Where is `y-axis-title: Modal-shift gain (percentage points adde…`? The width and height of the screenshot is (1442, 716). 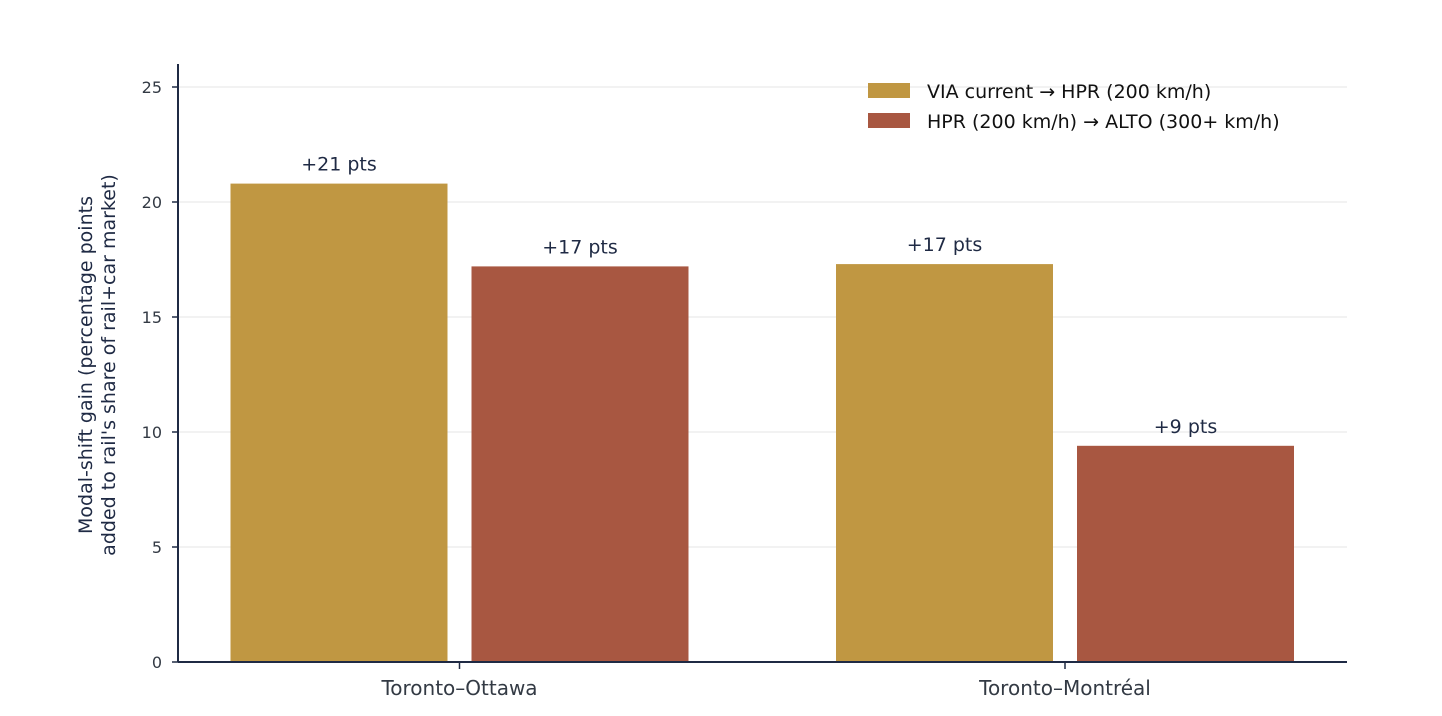
y-axis-title: Modal-shift gain (percentage points adde… is located at coordinates (97, 365).